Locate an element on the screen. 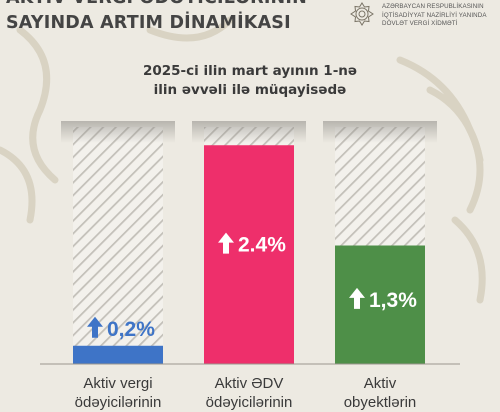  category-label-3-line-2: obyektlərin is located at coordinates (380, 402).